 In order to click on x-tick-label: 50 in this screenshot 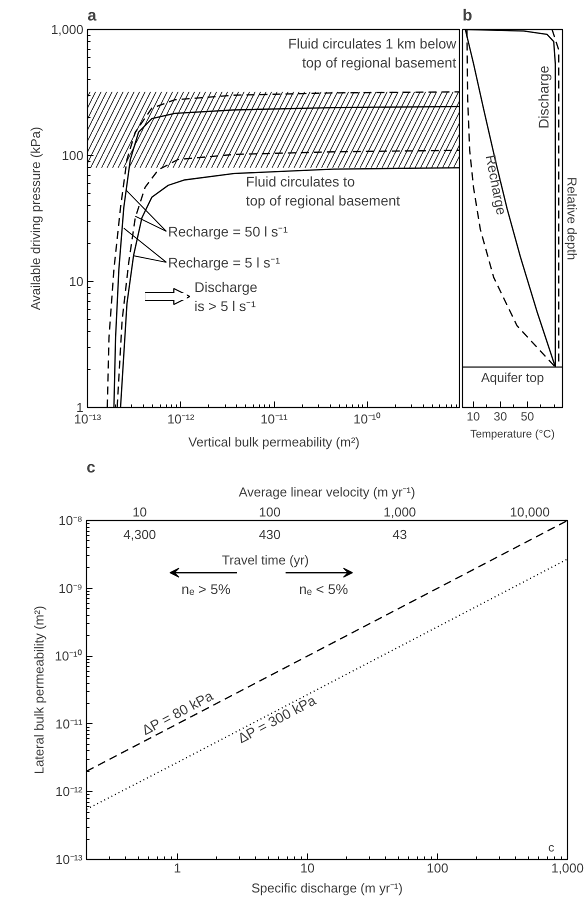, I will do `click(527, 417)`.